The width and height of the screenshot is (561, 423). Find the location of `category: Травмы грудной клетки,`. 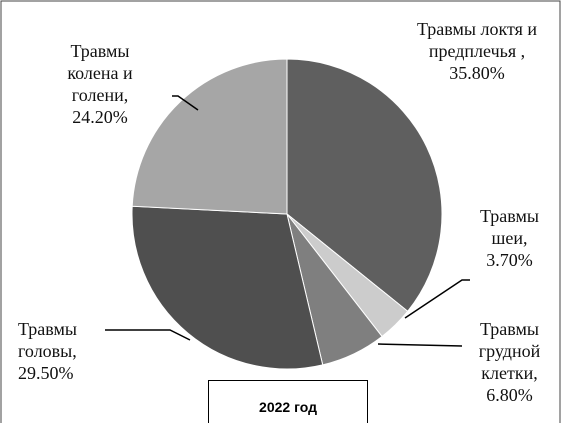

category: Травмы грудной клетки, is located at coordinates (509, 351).